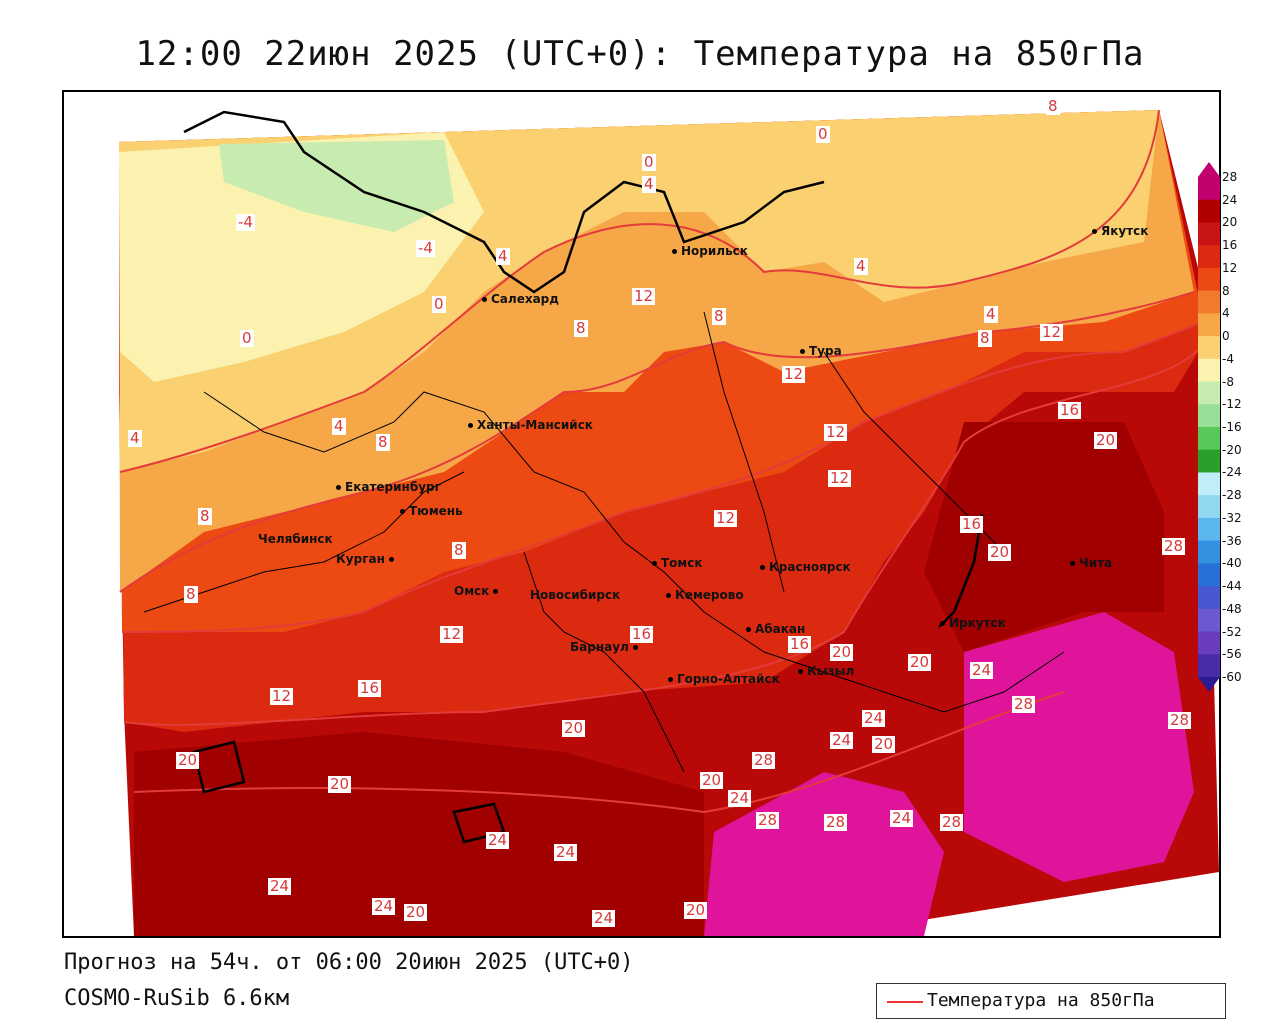 The image size is (1280, 1024). Describe the element at coordinates (336, 186) in the screenshot. I see `region-tundra-green` at that location.